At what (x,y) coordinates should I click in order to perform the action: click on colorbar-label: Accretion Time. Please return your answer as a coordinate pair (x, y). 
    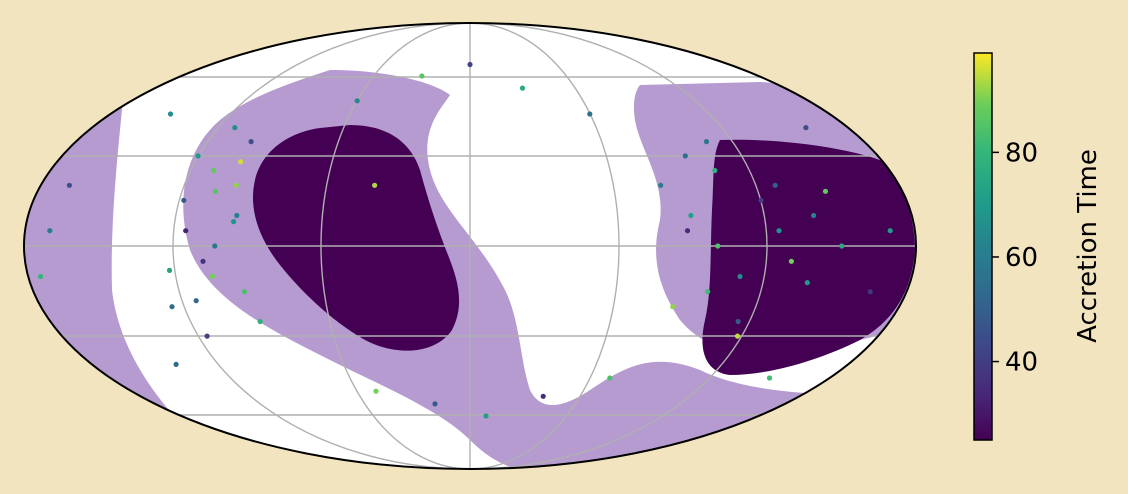
    Looking at the image, I should click on (1088, 246).